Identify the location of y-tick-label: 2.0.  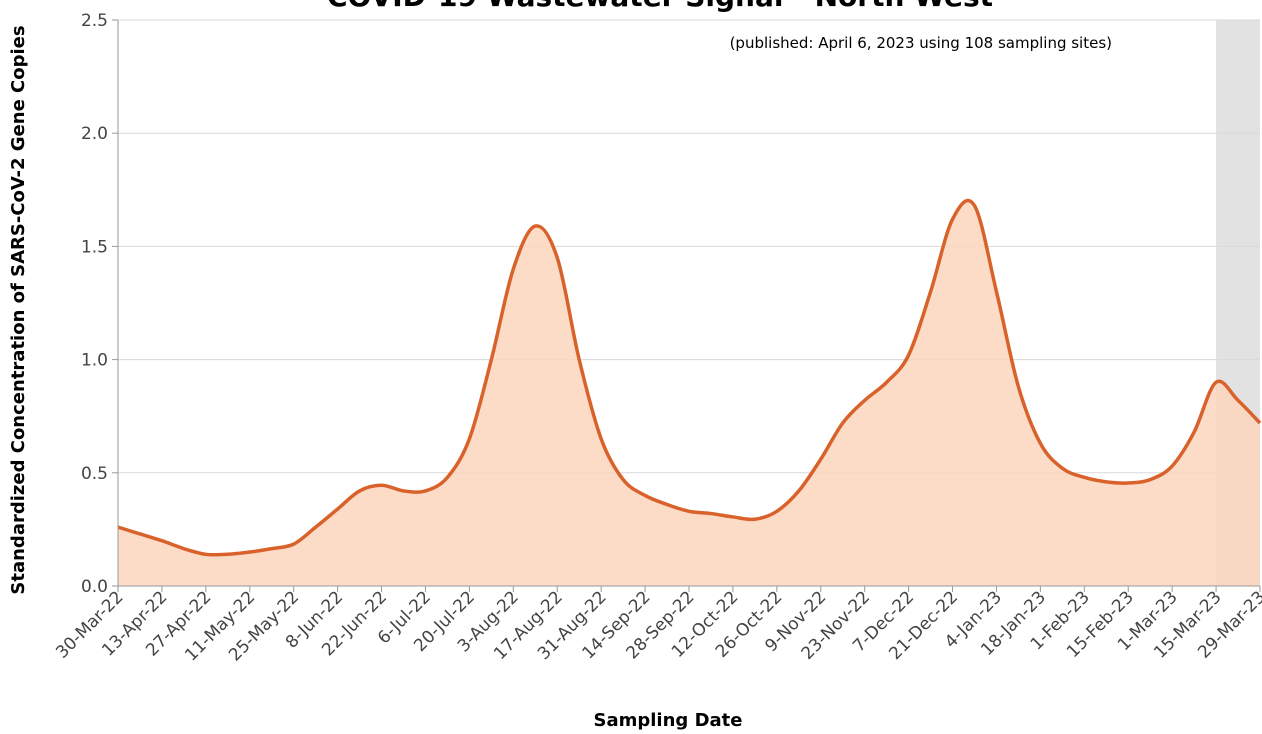
(94, 134).